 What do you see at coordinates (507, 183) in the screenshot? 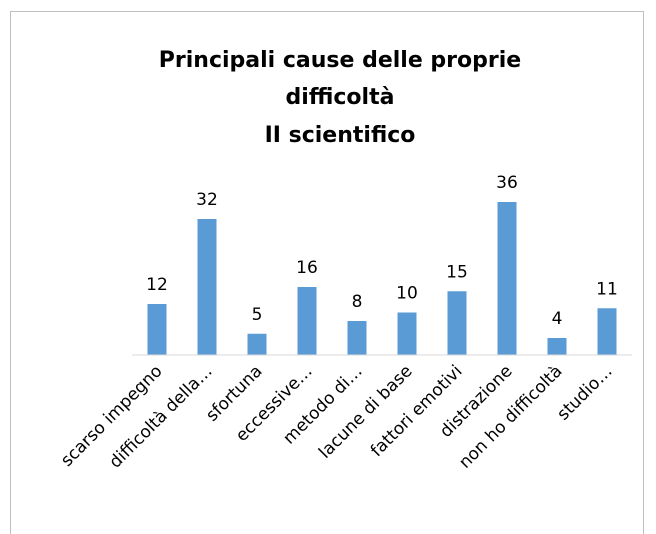
I see `data-label: 36` at bounding box center [507, 183].